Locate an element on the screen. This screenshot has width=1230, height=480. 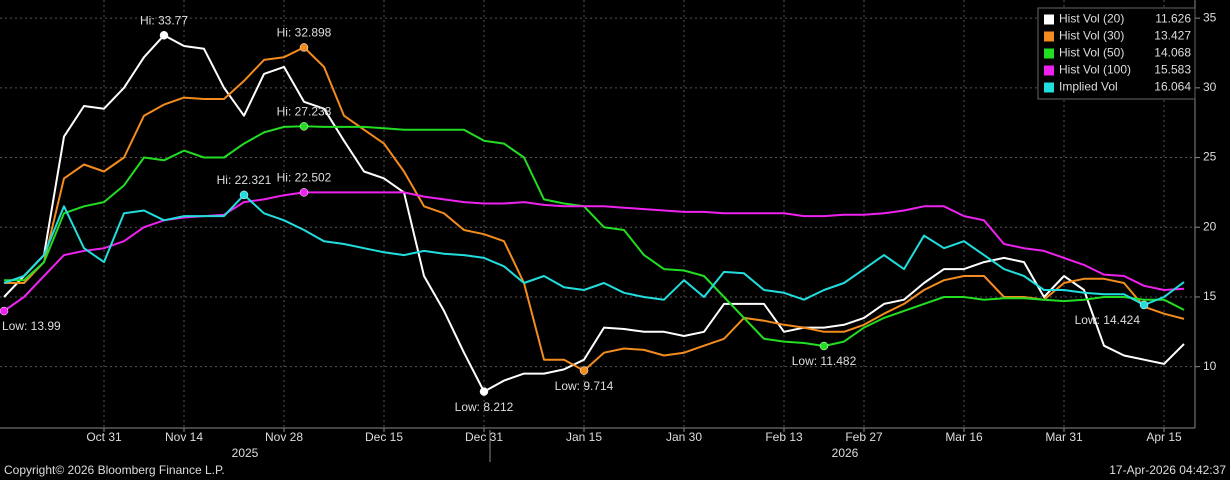
x-tick-label: Mar 16 is located at coordinates (964, 437).